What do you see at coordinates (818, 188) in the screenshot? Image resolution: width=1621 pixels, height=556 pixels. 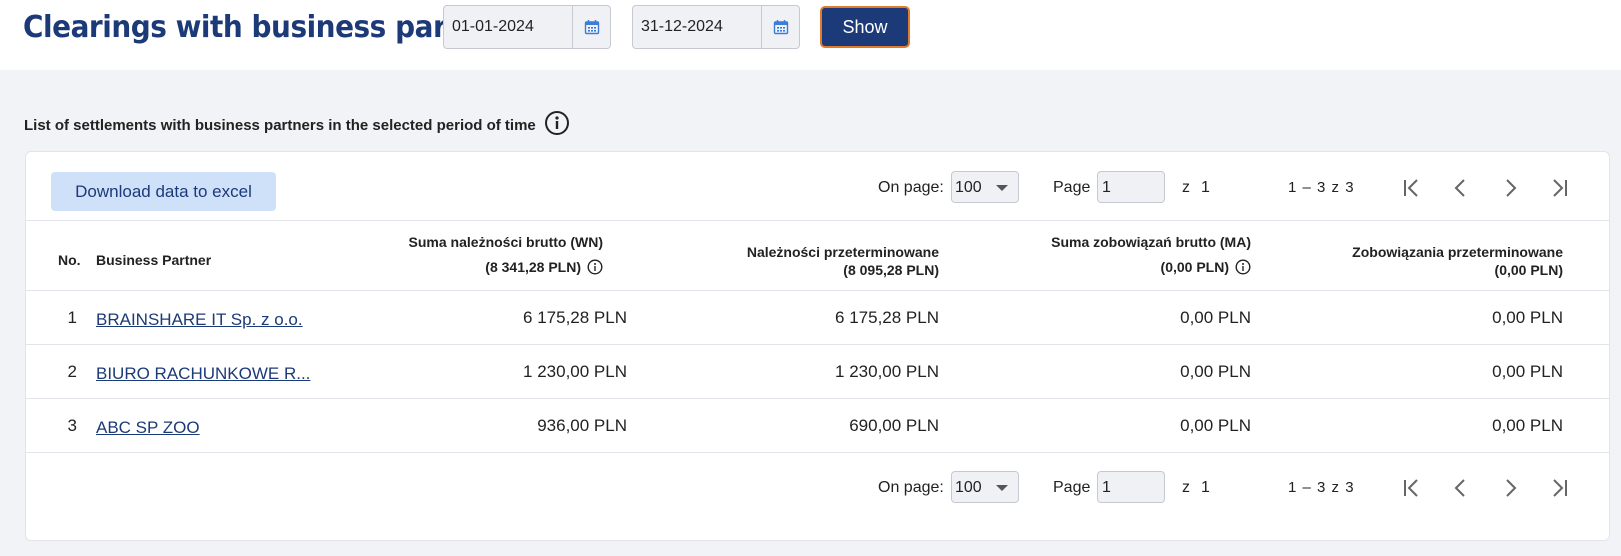 I see `pager-top: On page: 100 Page 1 z 1 1 – 3 z 3` at bounding box center [818, 188].